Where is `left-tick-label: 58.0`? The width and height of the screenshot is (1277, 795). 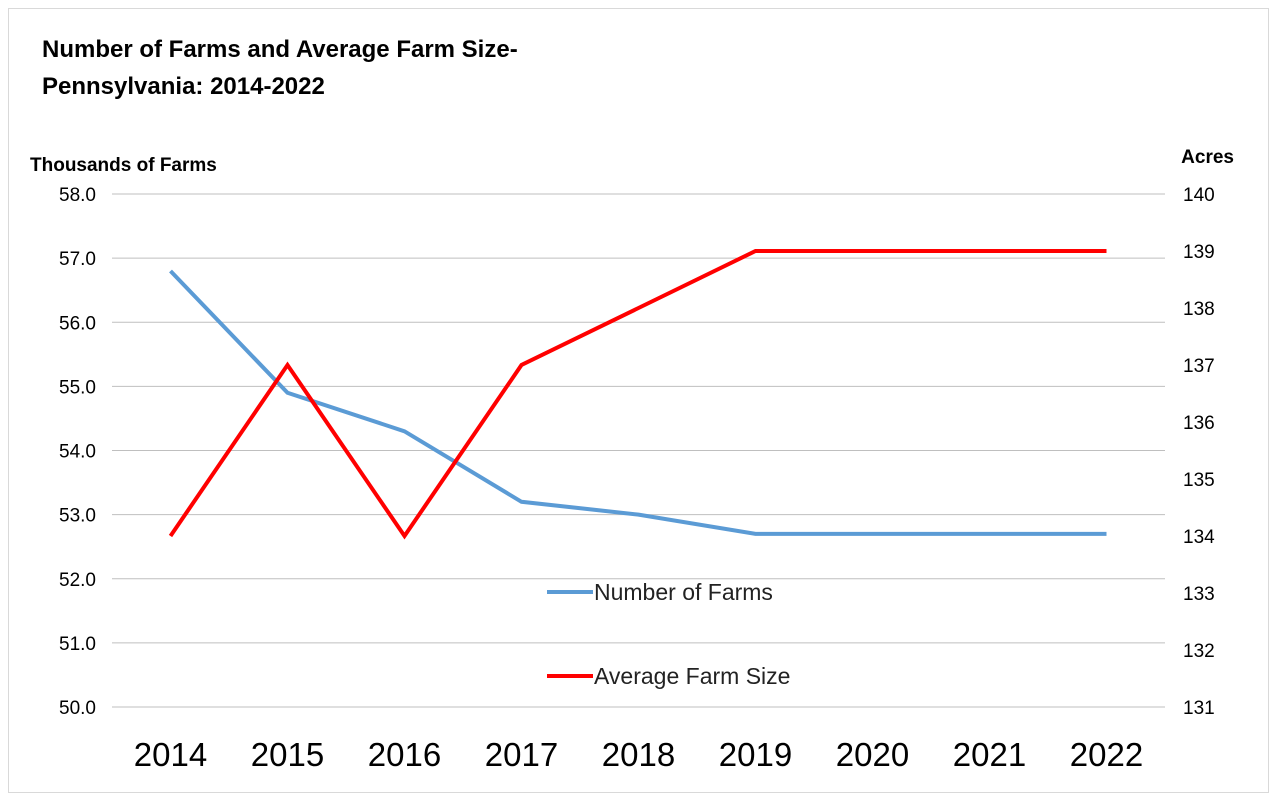 left-tick-label: 58.0 is located at coordinates (77, 195).